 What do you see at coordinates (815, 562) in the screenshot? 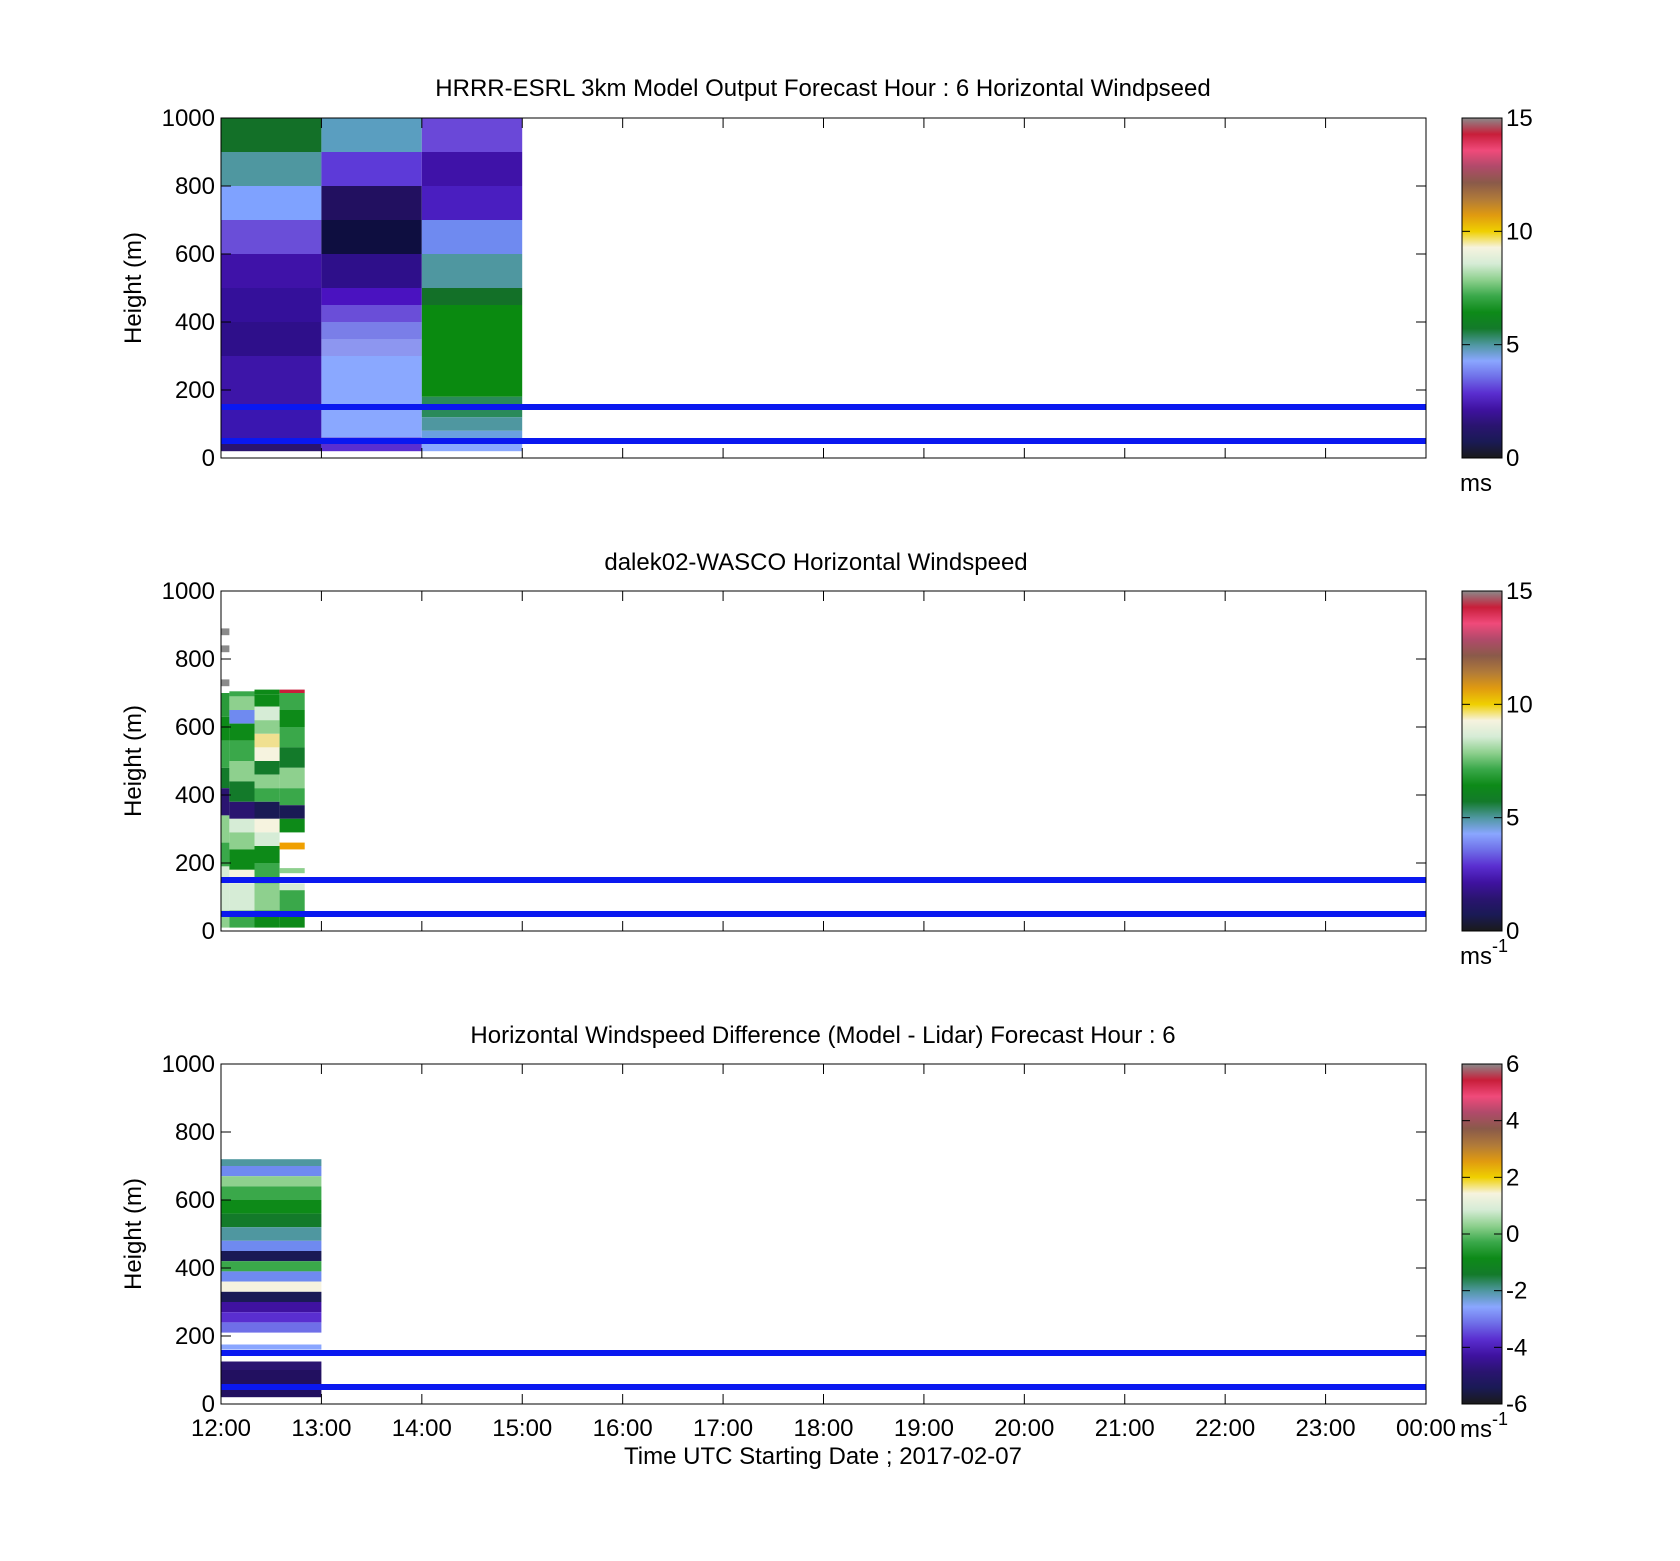
I see `chart-title: dalek02-WASCO Horizontal Windspeed` at bounding box center [815, 562].